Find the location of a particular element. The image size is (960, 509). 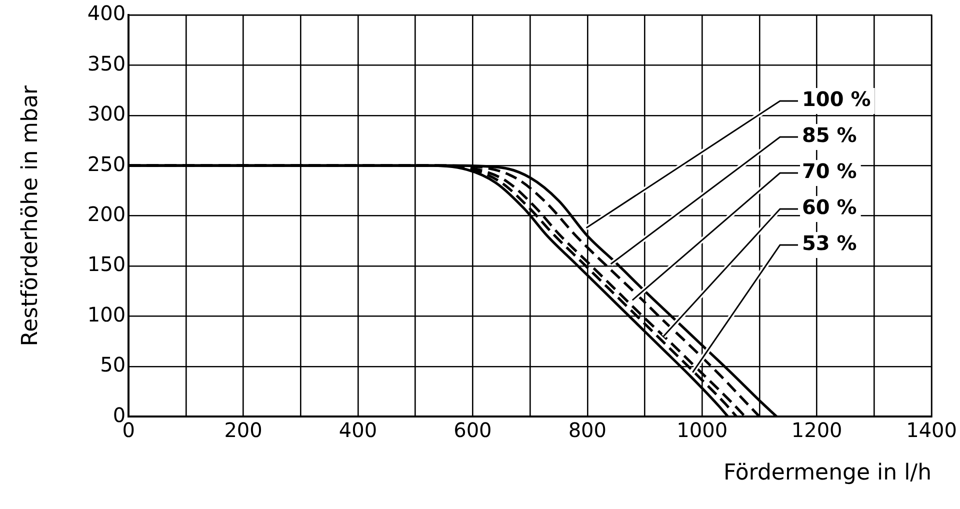

x-tick-label: 1400 is located at coordinates (932, 430).